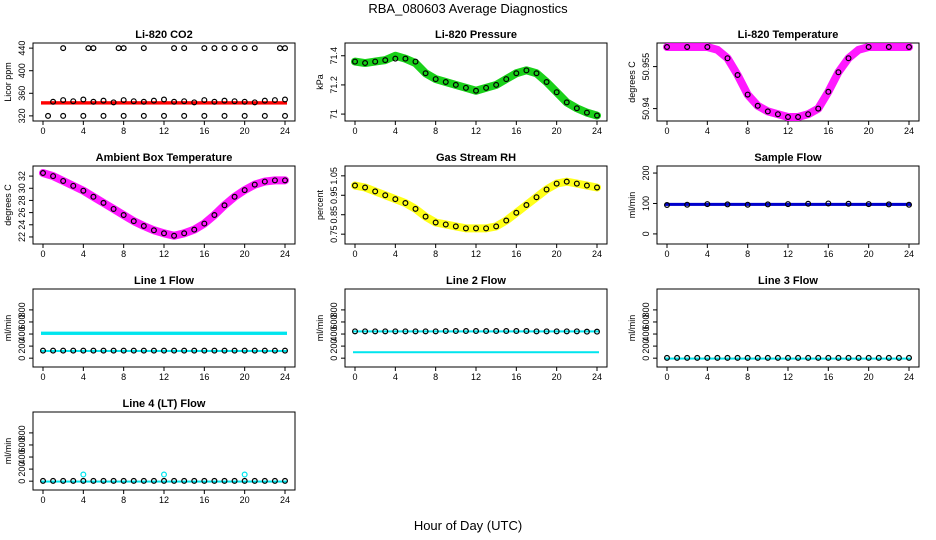  I want to click on page-title: RBA_080603 Average Diagnostics, so click(468, 8).